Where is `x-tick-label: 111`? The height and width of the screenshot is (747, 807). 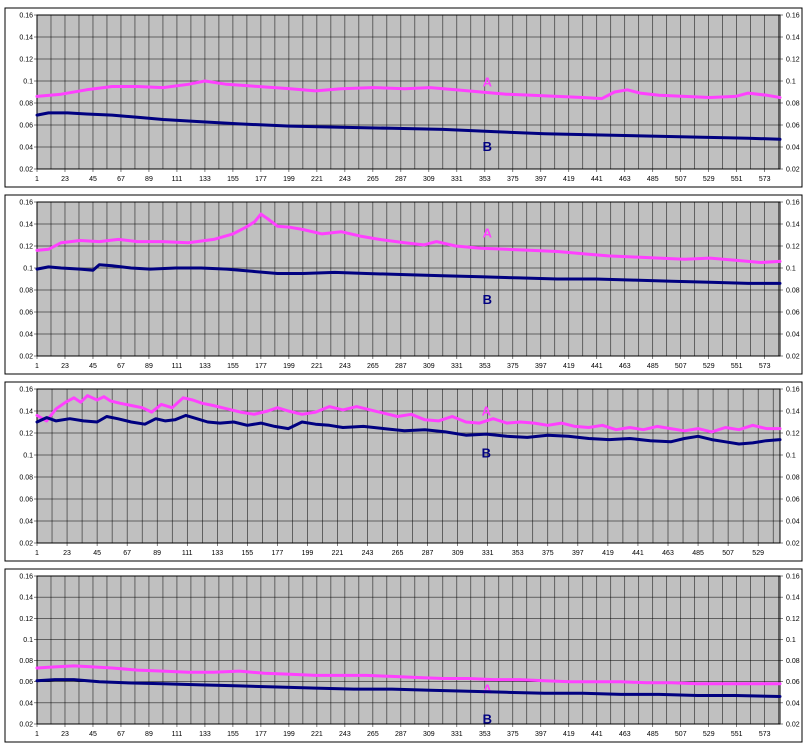
x-tick-label: 111 is located at coordinates (177, 366).